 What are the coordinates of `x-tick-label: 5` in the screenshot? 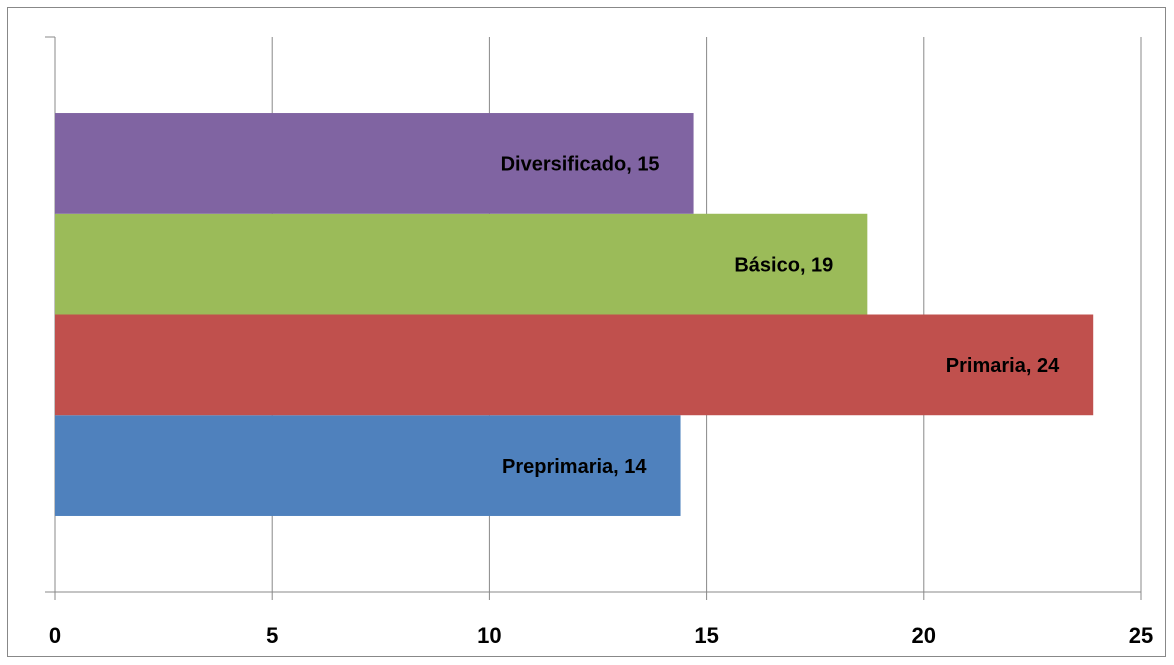 It's located at (272, 635).